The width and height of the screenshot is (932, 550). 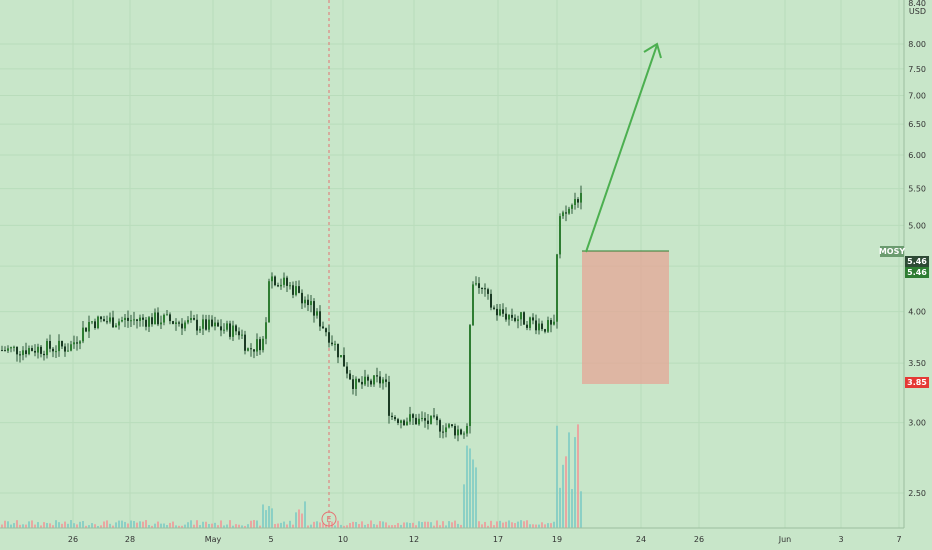 I want to click on projection-arrow, so click(x=623, y=147).